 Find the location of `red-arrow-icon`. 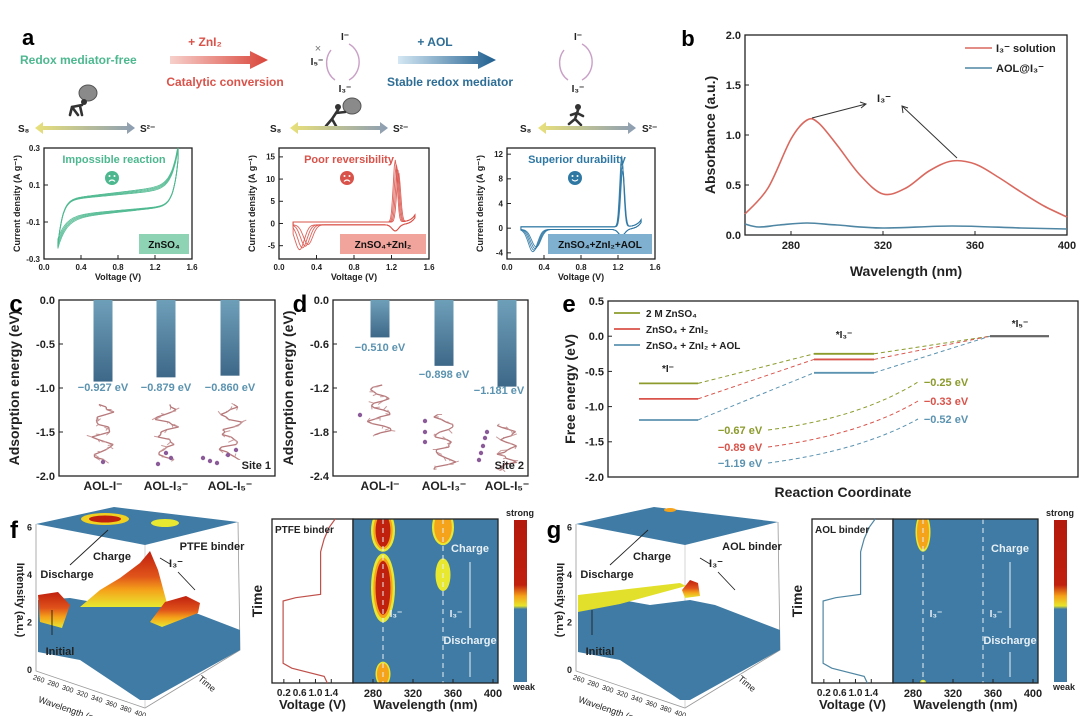

red-arrow-icon is located at coordinates (219, 60).